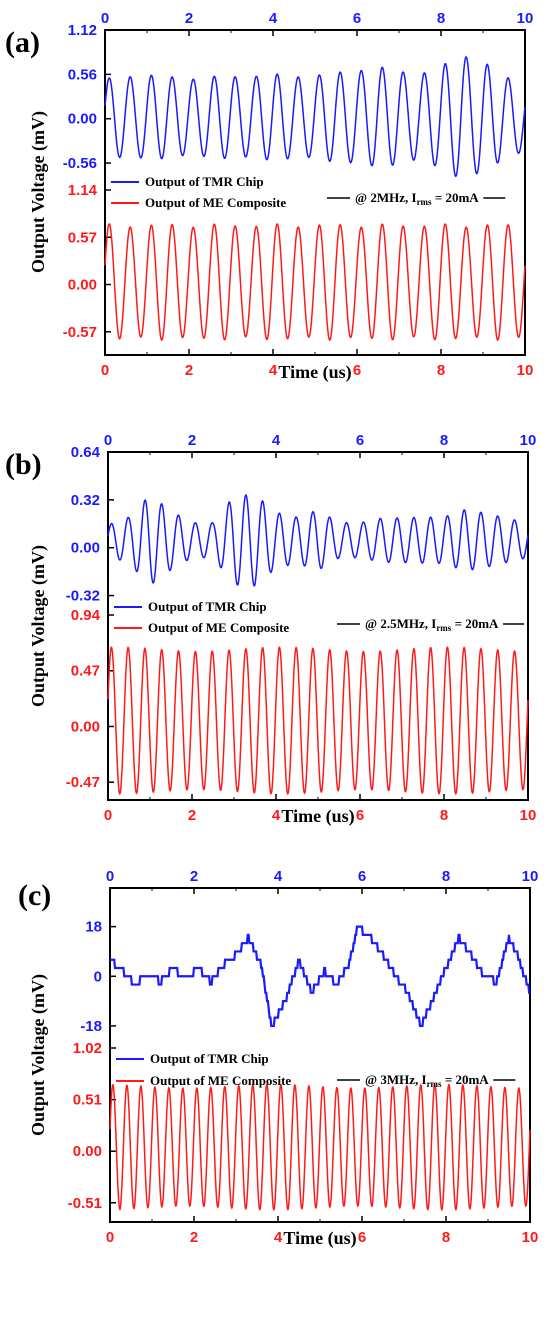 Image resolution: width=550 pixels, height=1335 pixels. I want to click on y-tick-label: 0.32, so click(85, 500).